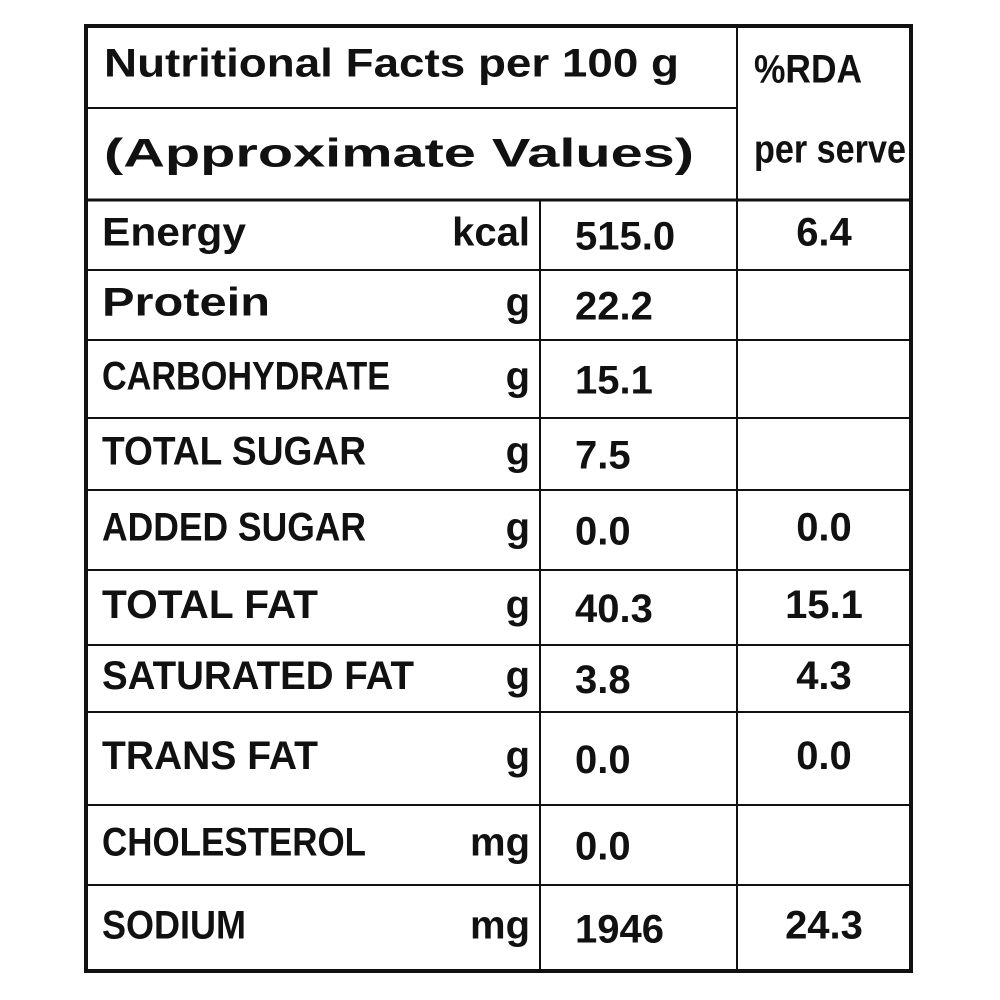 Image resolution: width=1000 pixels, height=1000 pixels. Describe the element at coordinates (258, 676) in the screenshot. I see `nutrient-name: SATURATED FAT` at that location.